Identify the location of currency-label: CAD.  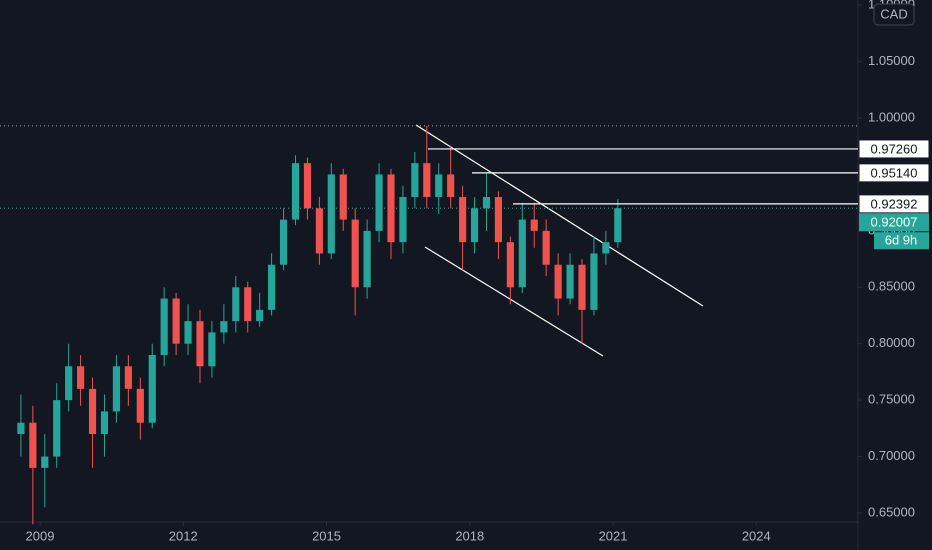
(893, 13).